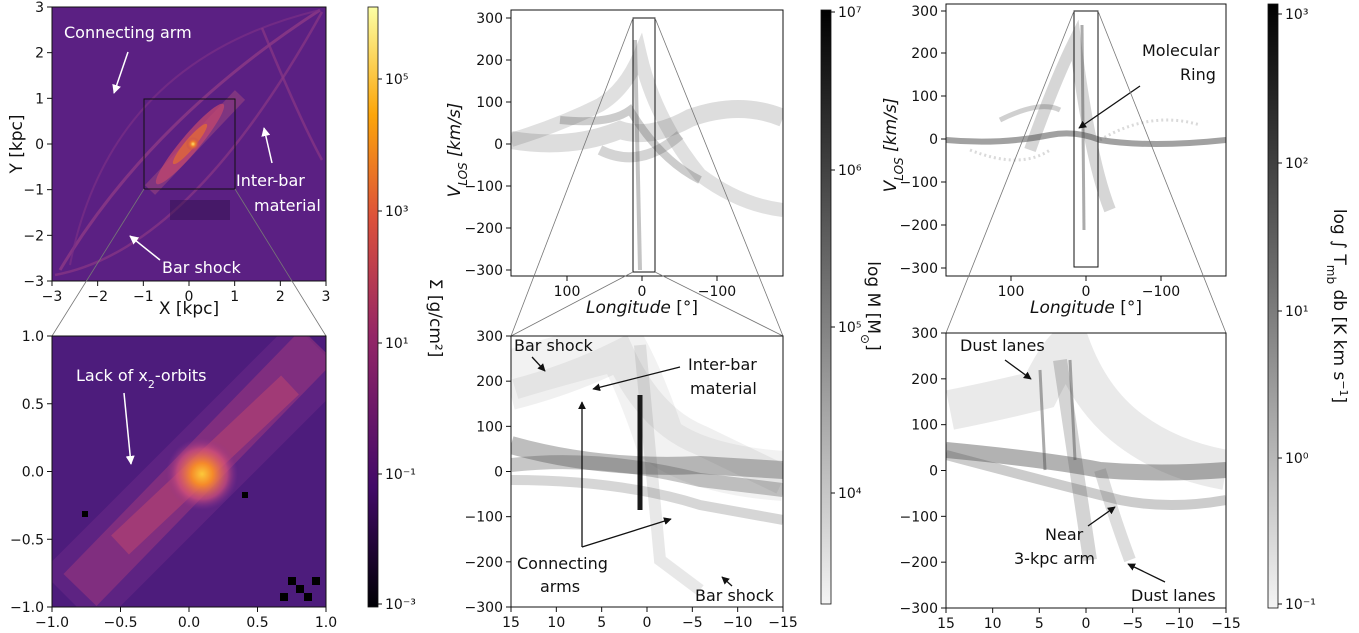 Image resolution: width=1359 pixels, height=633 pixels. I want to click on y-tick-label: 1.0, so click(33, 337).